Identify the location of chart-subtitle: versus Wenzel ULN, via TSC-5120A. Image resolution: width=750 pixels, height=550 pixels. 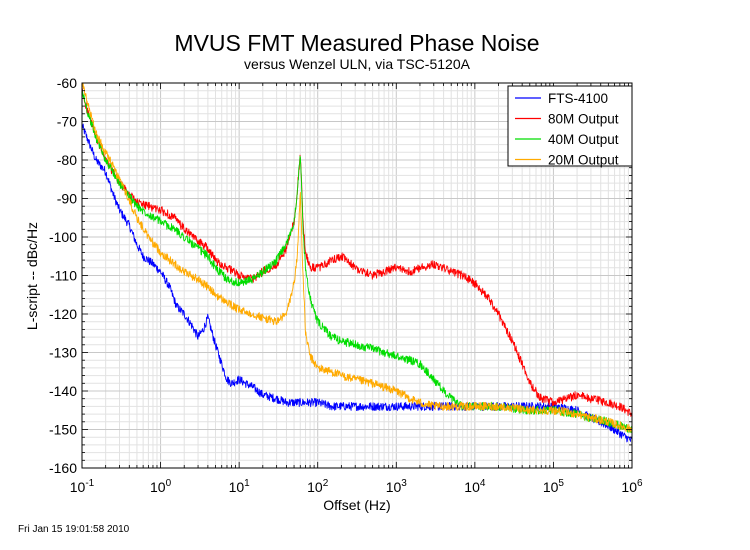
(357, 64).